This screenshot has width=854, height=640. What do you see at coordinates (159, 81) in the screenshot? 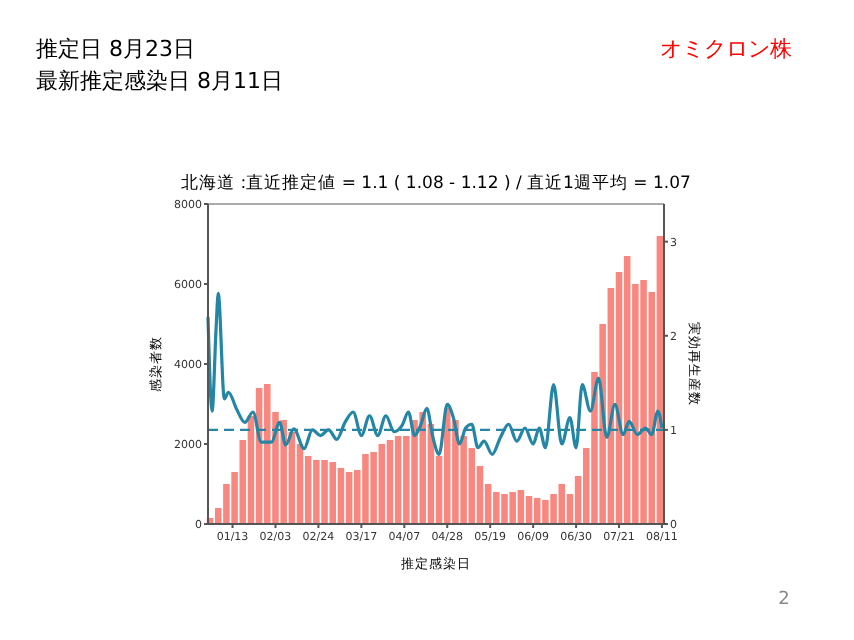
I see `text: 最新推定感染日 8月11日` at bounding box center [159, 81].